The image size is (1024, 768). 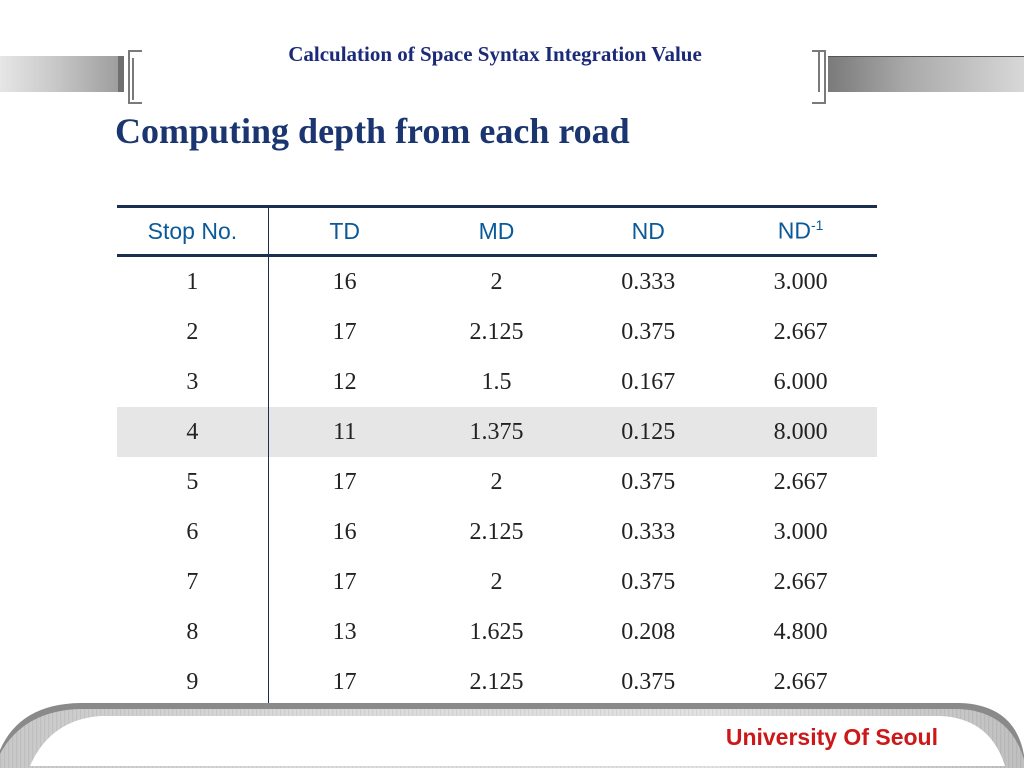 What do you see at coordinates (819, 71) in the screenshot?
I see `header-bracket-right-inner` at bounding box center [819, 71].